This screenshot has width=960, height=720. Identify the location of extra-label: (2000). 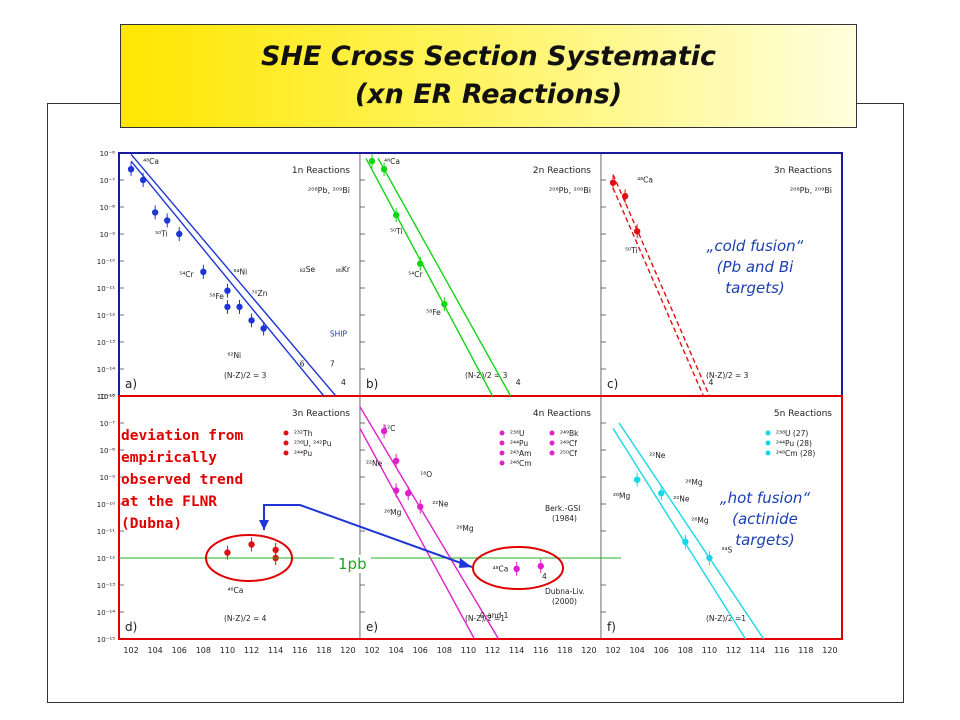
(564, 601).